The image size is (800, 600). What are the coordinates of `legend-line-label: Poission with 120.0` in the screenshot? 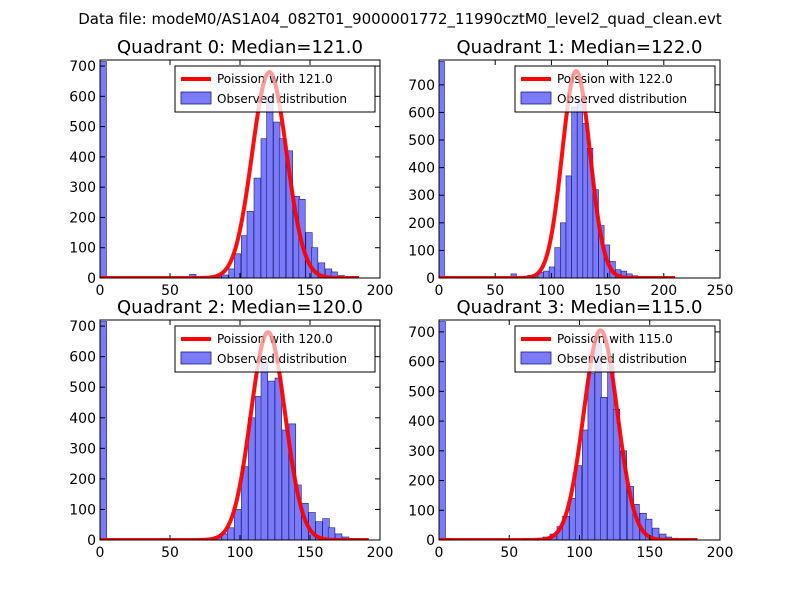 It's located at (275, 339).